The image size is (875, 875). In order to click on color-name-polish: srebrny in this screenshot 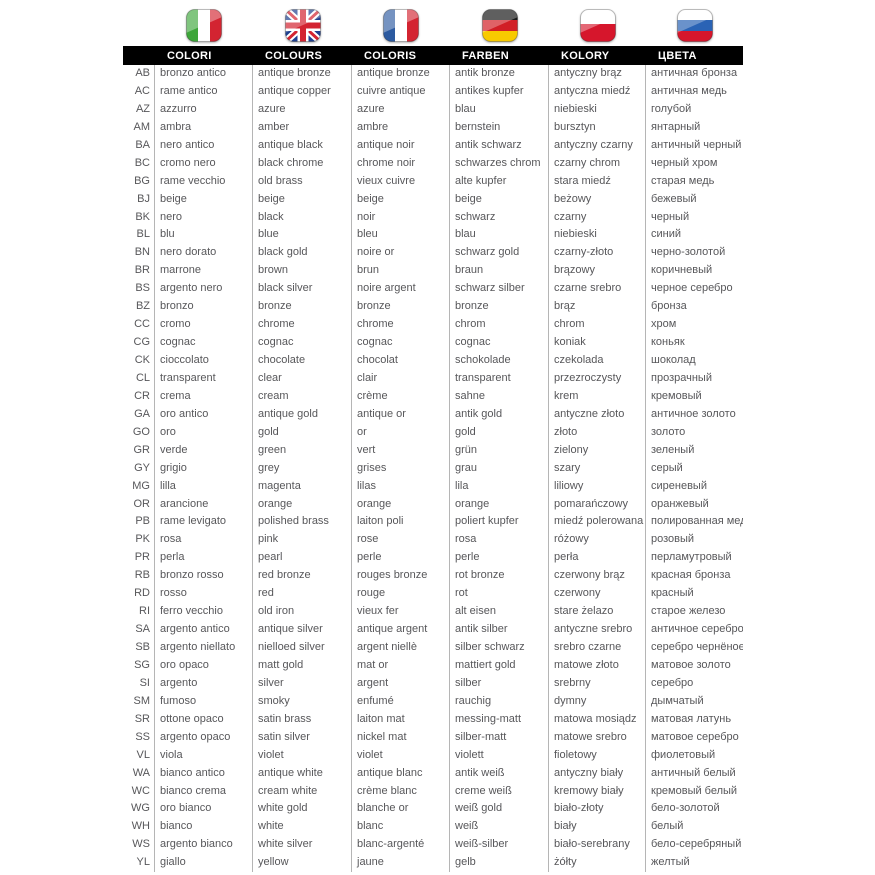, I will do `click(597, 683)`.